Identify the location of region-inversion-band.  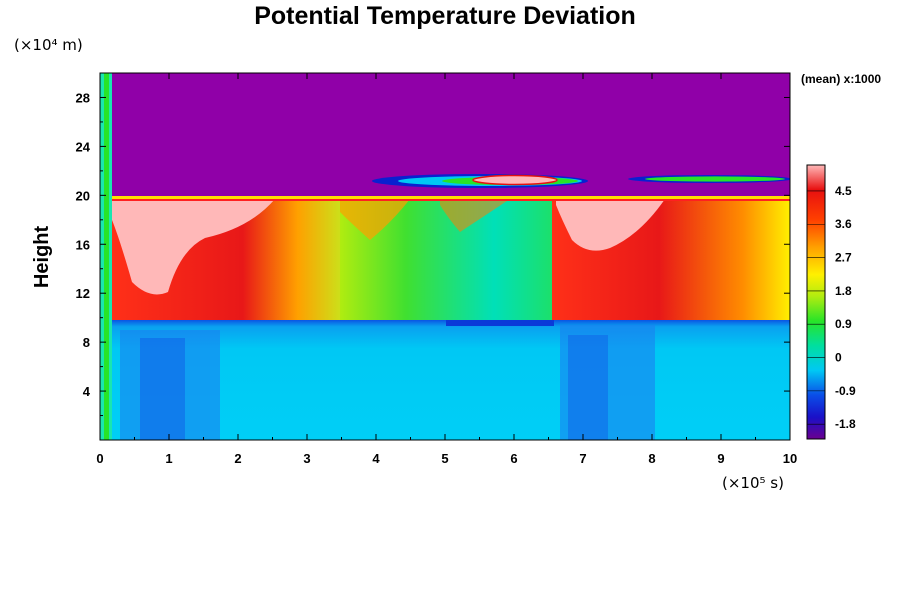
(451, 198).